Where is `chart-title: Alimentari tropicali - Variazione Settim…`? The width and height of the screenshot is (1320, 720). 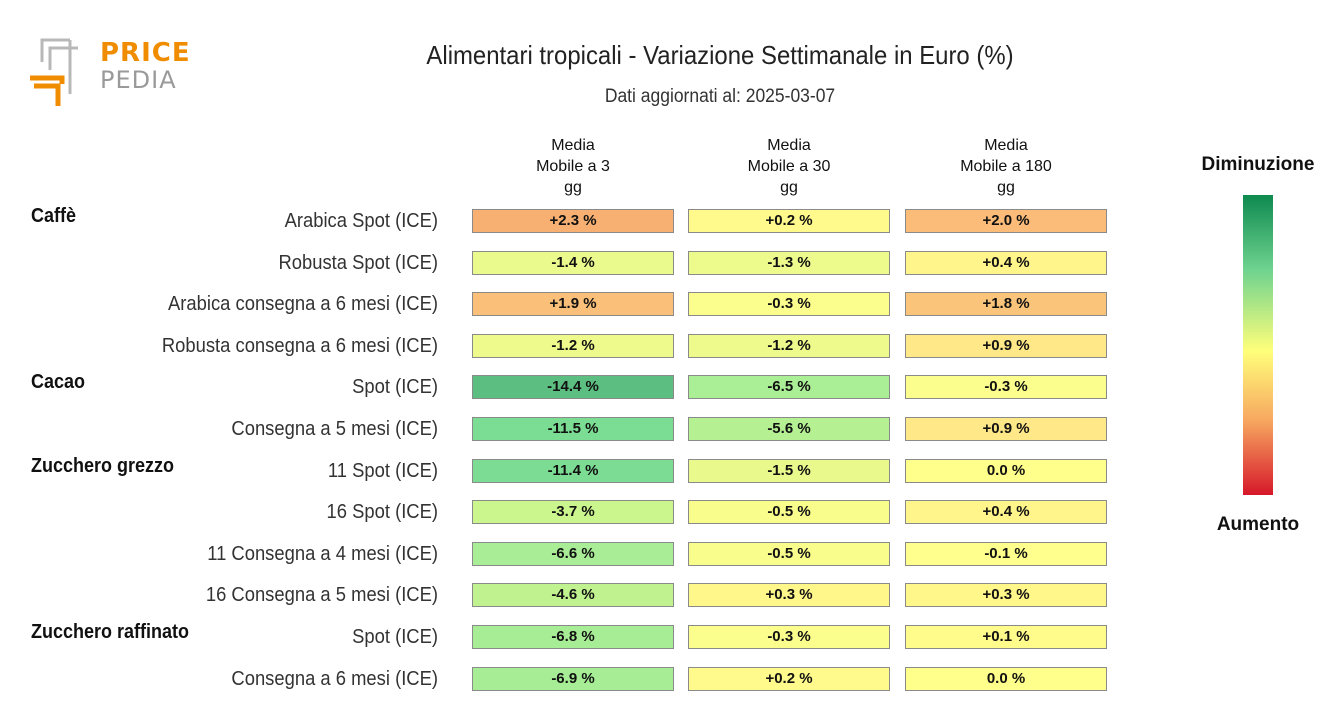
chart-title: Alimentari tropicali - Variazione Settim… is located at coordinates (720, 55).